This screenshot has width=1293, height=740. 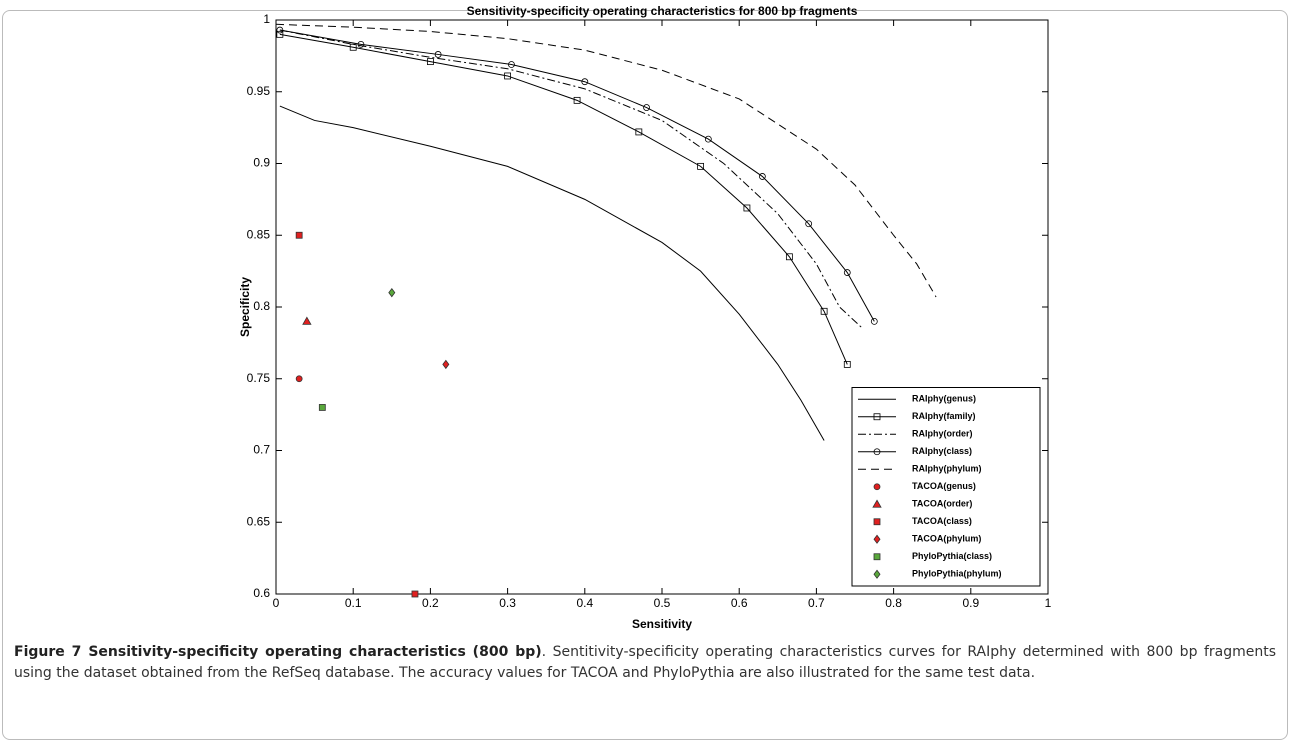 I want to click on x-tick-label: 0.8, so click(x=893, y=603).